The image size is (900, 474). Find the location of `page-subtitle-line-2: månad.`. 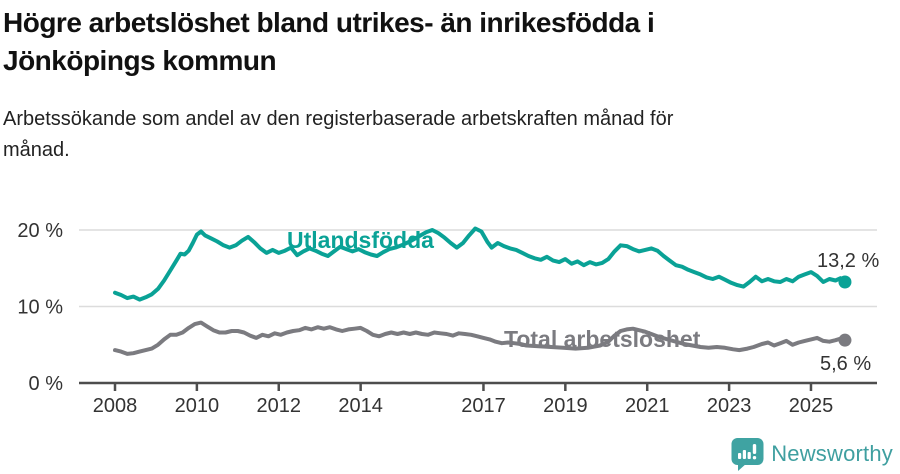

page-subtitle-line-2: månad. is located at coordinates (36, 150).